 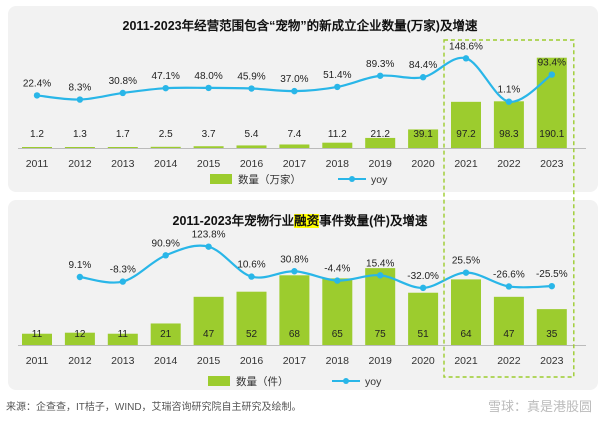 What do you see at coordinates (123, 93) in the screenshot?
I see `yoy-point-2013` at bounding box center [123, 93].